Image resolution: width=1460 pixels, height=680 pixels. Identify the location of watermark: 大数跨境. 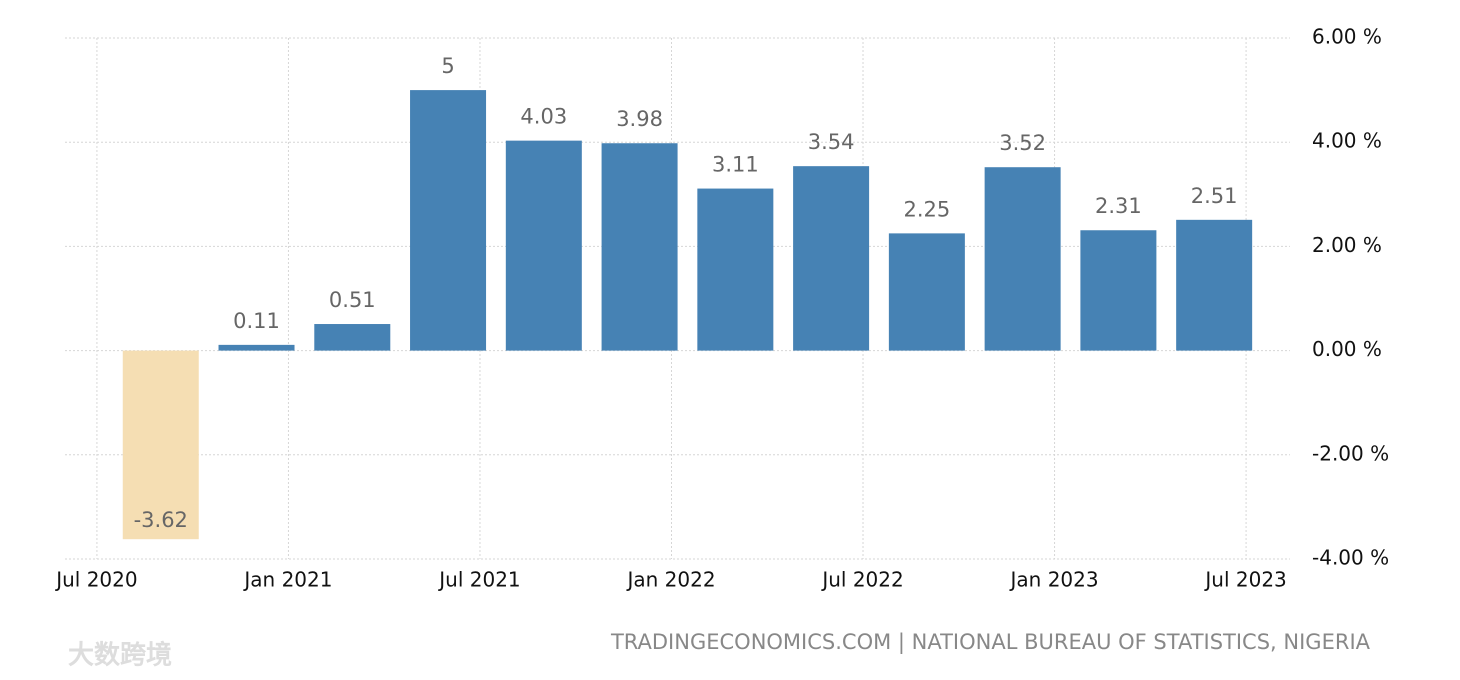
(120, 655).